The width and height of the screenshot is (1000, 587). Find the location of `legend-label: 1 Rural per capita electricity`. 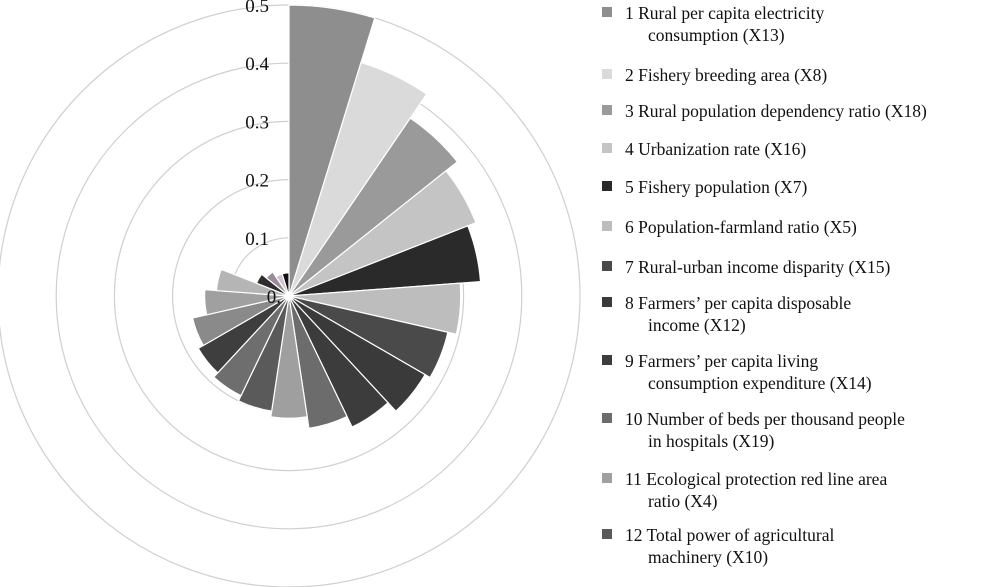

legend-label: 1 Rural per capita electricity is located at coordinates (725, 13).